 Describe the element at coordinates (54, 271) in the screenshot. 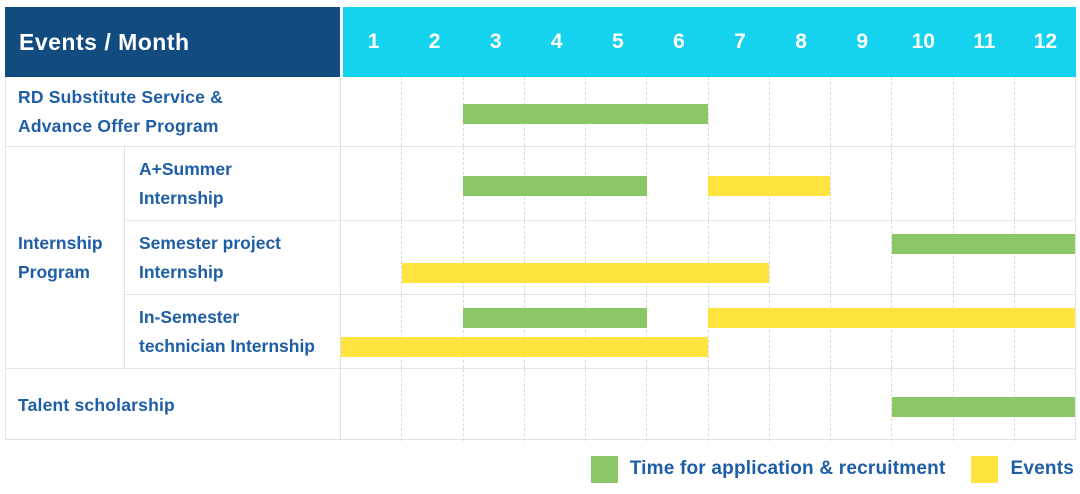

I see `group-label-line: Program` at that location.